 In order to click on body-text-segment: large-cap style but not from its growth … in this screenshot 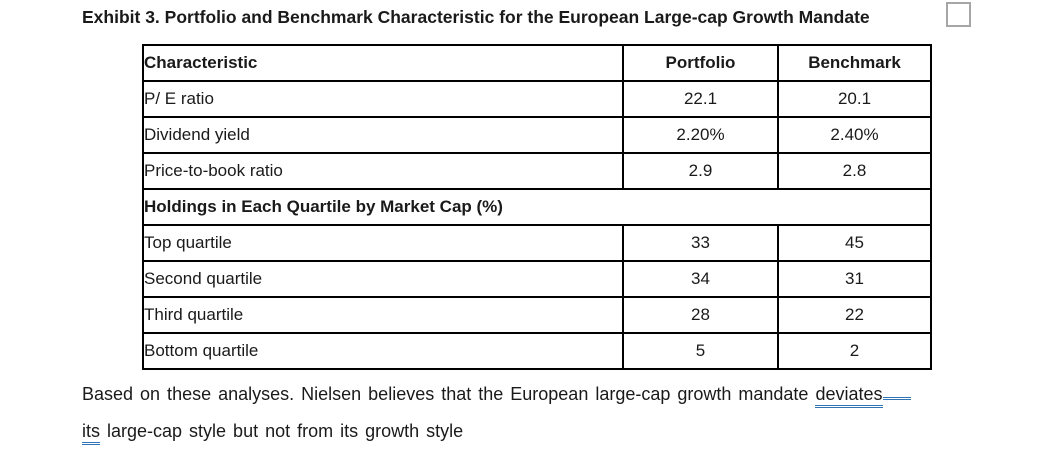, I will do `click(282, 431)`.